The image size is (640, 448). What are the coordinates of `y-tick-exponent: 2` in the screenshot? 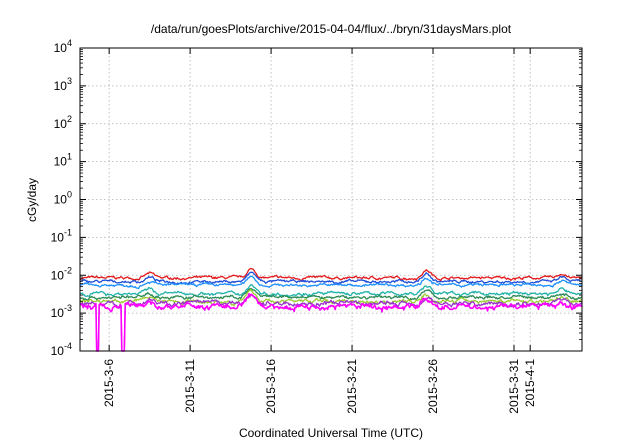 It's located at (69, 119).